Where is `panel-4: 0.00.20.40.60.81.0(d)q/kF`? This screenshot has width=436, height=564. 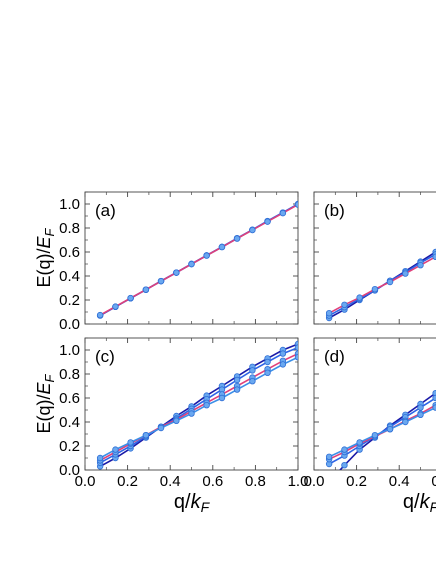
panel-4: 0.00.20.40.60.81.0(d)q/kF is located at coordinates (370, 426).